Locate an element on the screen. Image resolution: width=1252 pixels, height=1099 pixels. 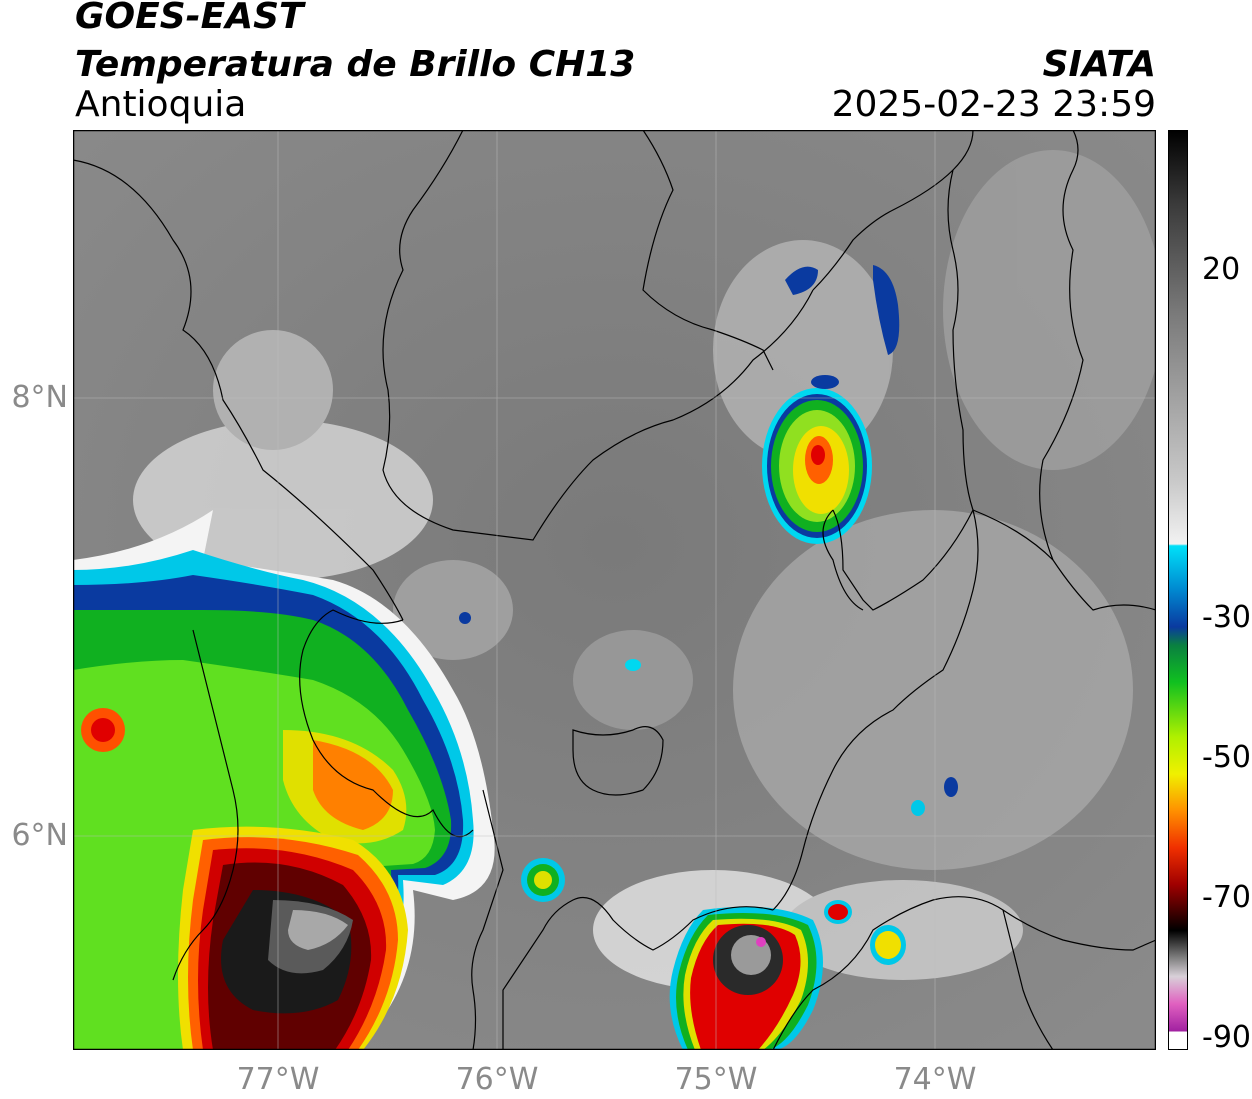
lon-label-77w: 77°W is located at coordinates (278, 1079).